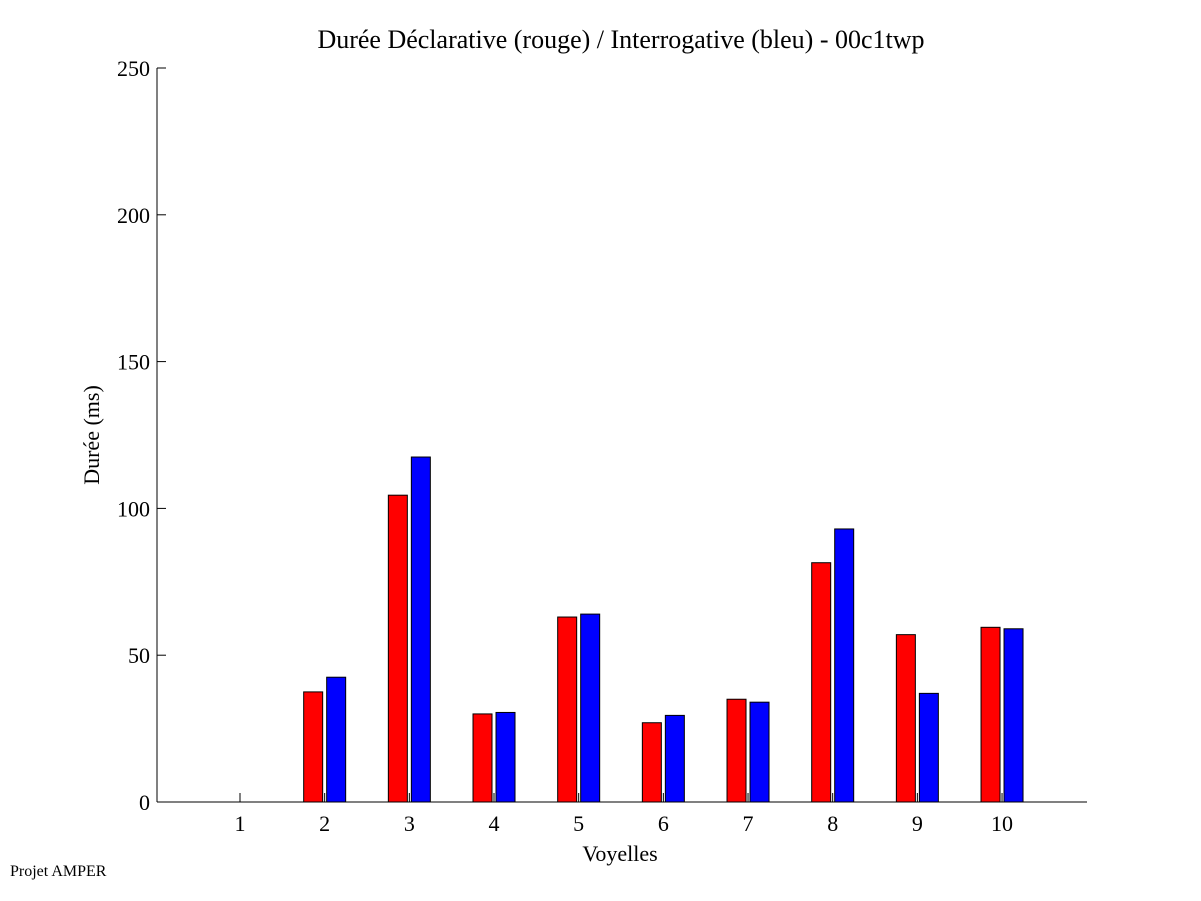 The width and height of the screenshot is (1201, 901). I want to click on x-tick-label: 8, so click(832, 823).